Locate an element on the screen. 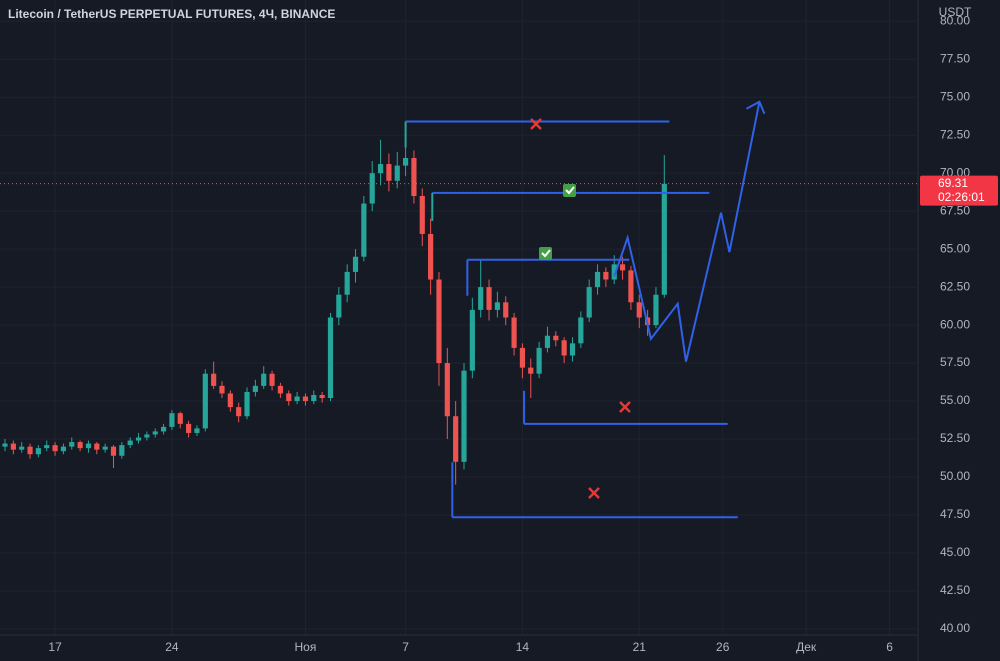 This screenshot has height=661, width=1000. y-tick-label: 40.00 is located at coordinates (955, 628).